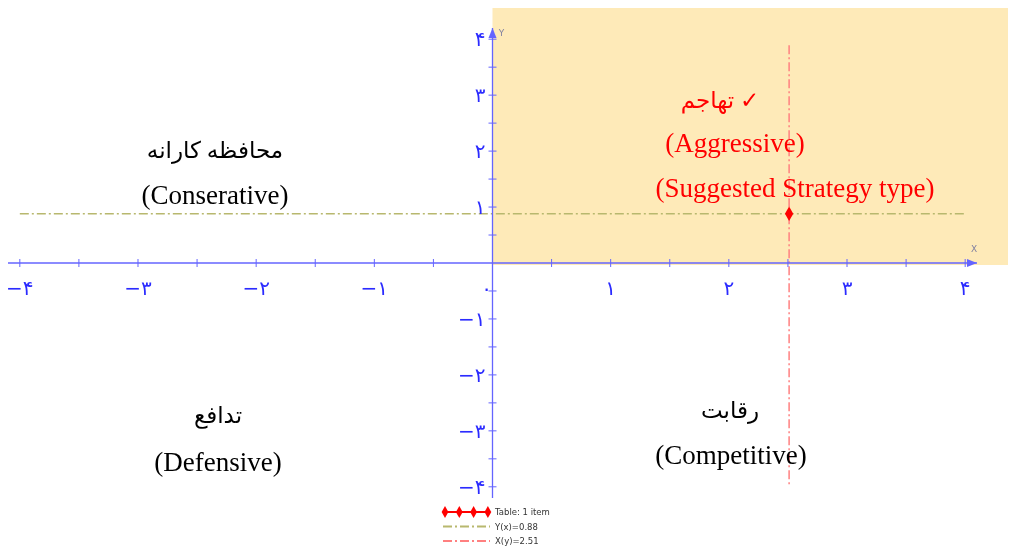 The image size is (1011, 547). I want to click on x-tick-label: ۰, so click(486, 288).